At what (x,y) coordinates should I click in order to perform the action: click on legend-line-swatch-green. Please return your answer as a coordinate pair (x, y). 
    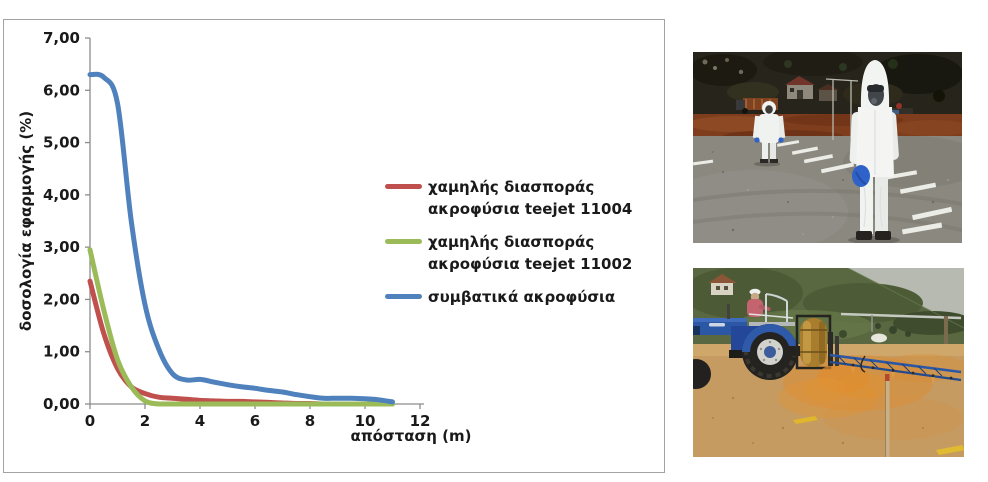
    Looking at the image, I should click on (403, 241).